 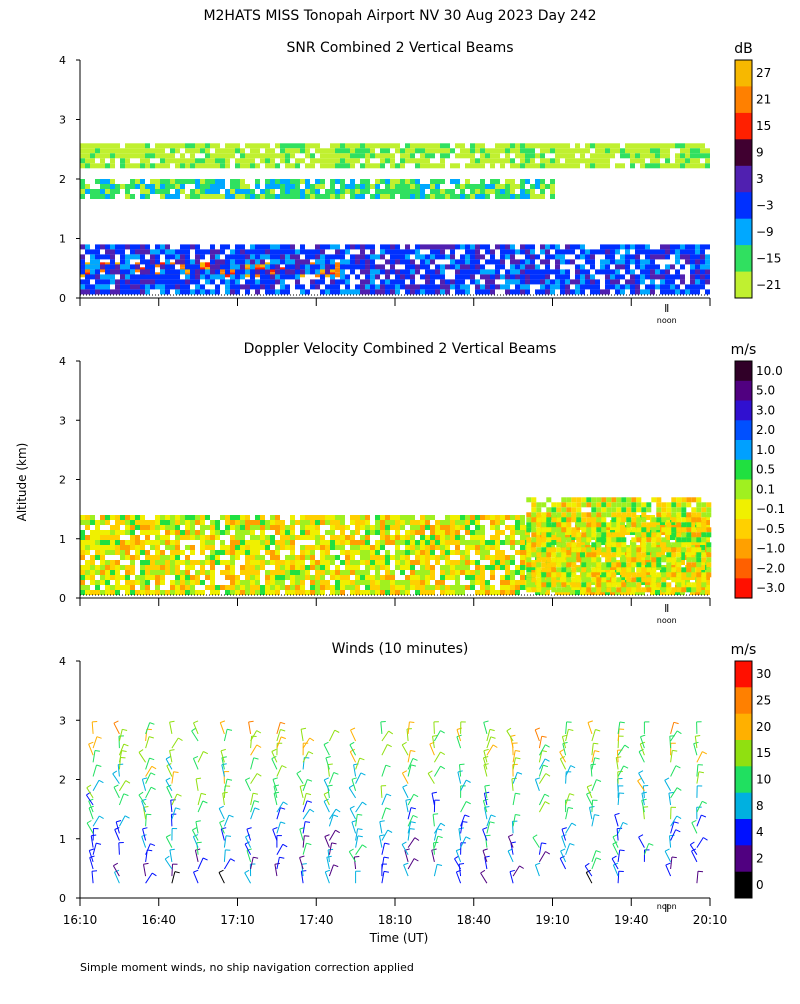 What do you see at coordinates (62, 598) in the screenshot?
I see `y-tick-label: 0` at bounding box center [62, 598].